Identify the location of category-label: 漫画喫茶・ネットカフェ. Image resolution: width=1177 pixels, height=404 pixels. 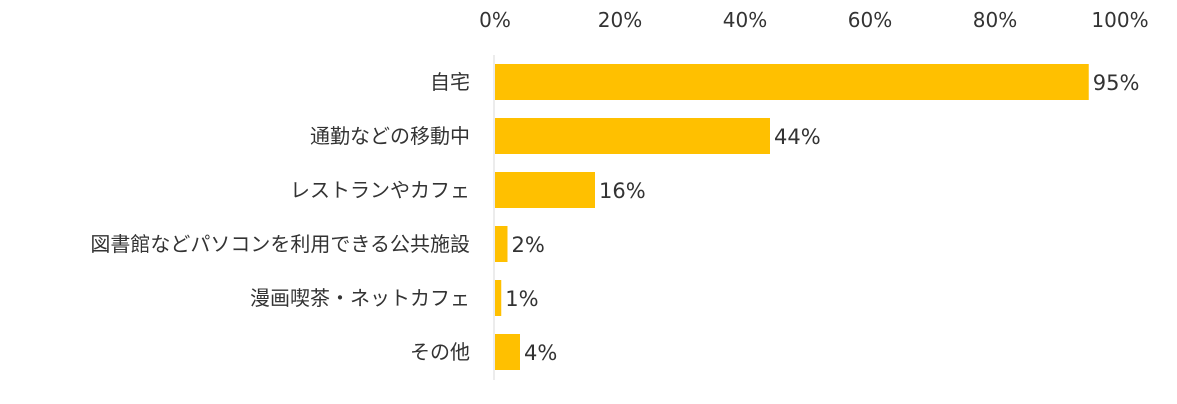
(360, 298).